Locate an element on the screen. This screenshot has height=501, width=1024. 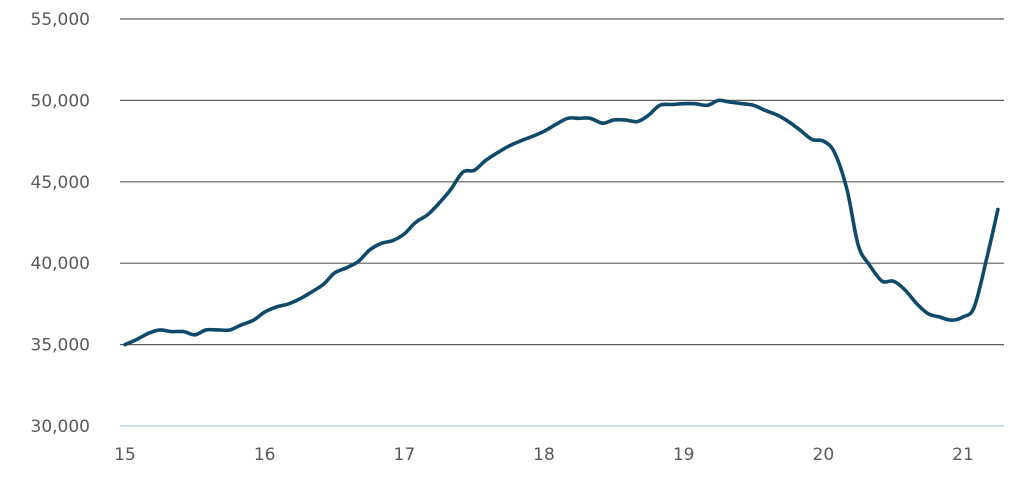
y-tick-label: 55,000 is located at coordinates (60, 20).